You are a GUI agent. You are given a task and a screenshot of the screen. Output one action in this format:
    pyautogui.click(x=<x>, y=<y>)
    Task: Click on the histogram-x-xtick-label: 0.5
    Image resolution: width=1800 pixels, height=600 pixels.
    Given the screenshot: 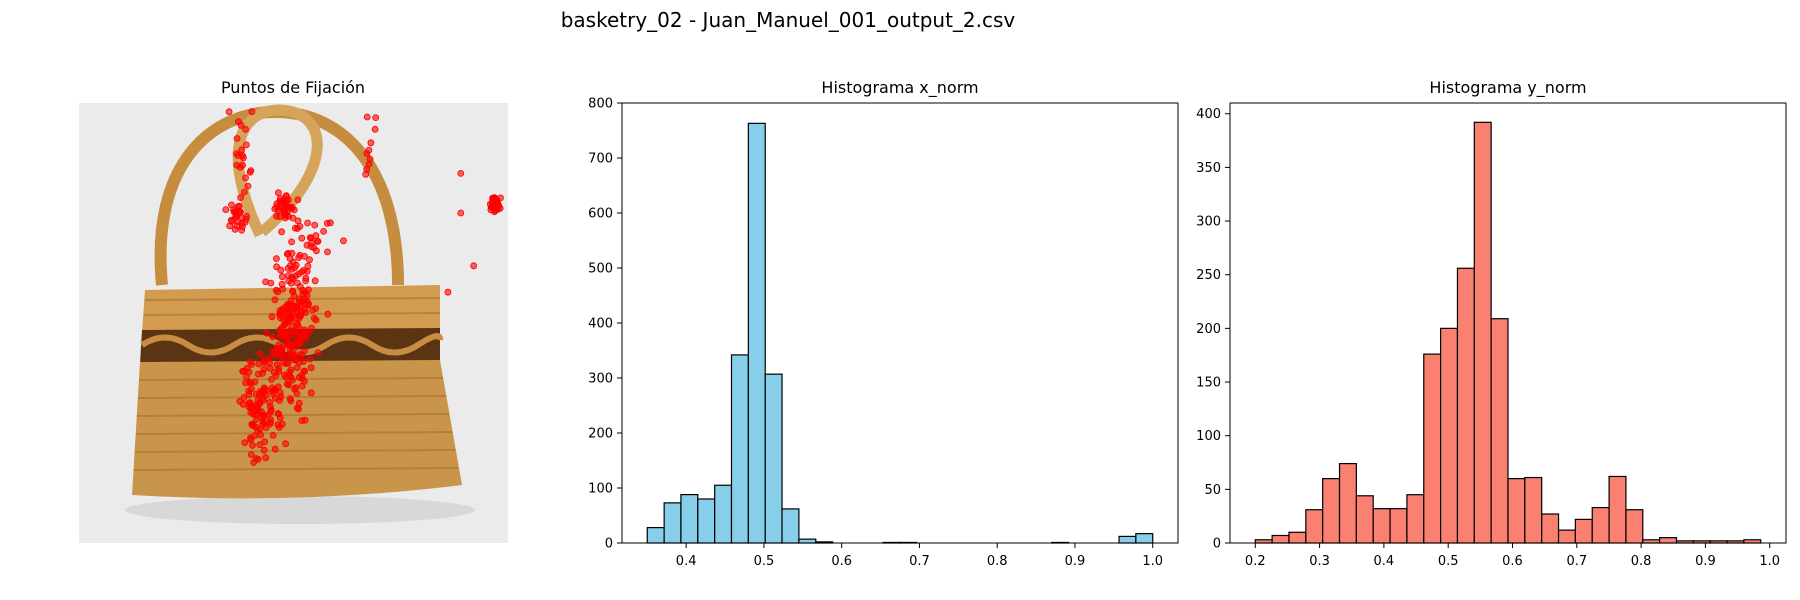 What is the action you would take?
    pyautogui.click(x=764, y=561)
    